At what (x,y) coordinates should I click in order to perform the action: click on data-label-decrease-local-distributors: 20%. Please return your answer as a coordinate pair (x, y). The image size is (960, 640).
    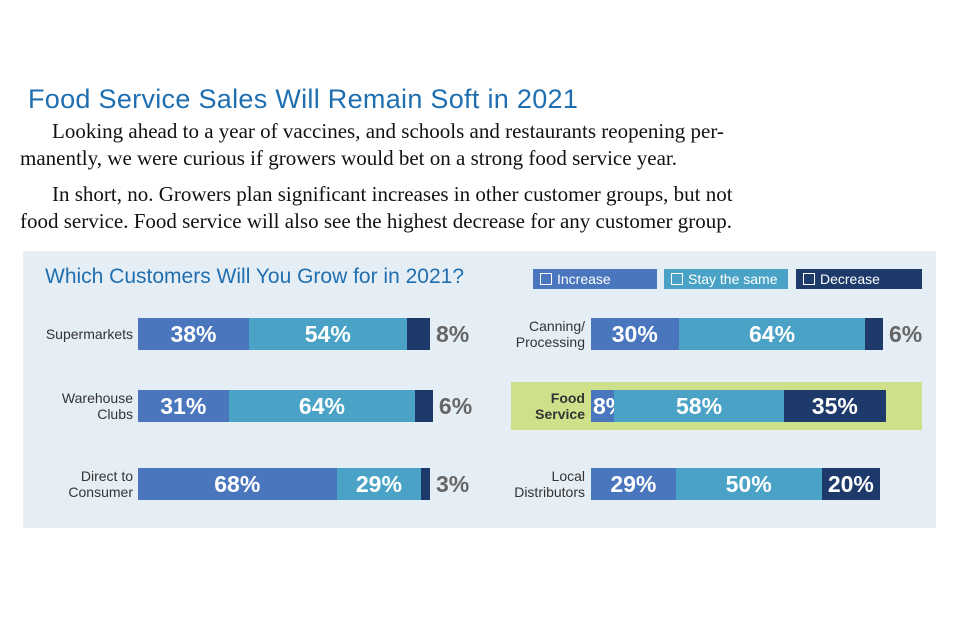
    Looking at the image, I should click on (850, 484).